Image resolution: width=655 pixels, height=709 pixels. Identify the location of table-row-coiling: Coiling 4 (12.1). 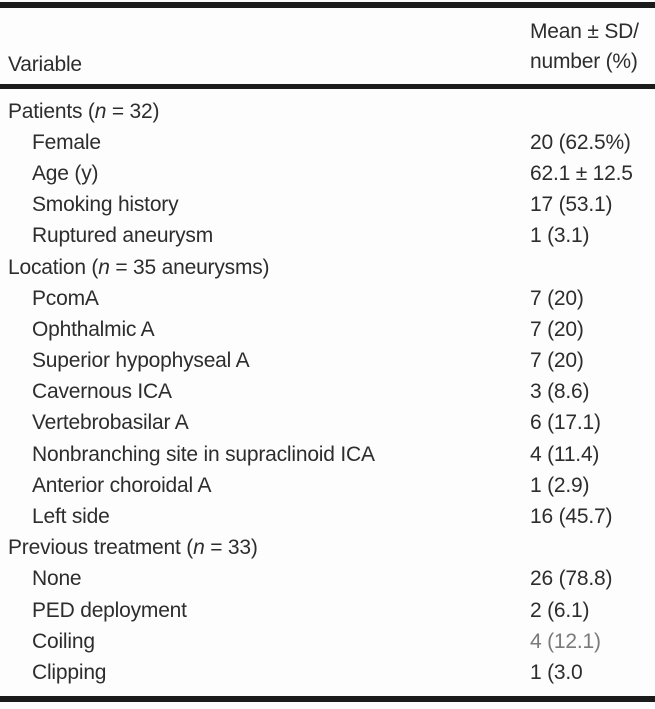
(327, 641).